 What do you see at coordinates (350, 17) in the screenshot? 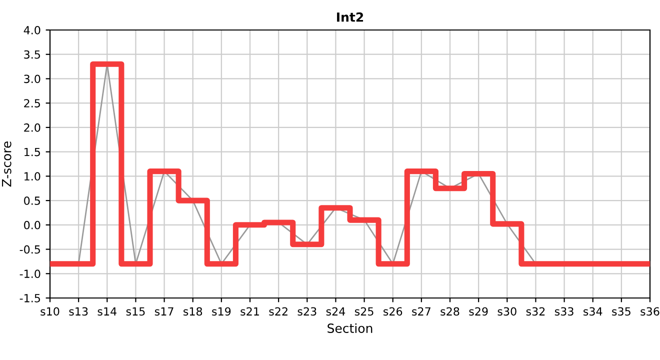
I see `chart-title: Int2` at bounding box center [350, 17].